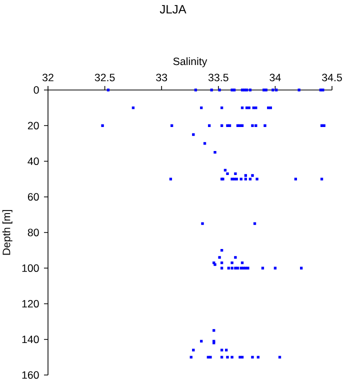  I want to click on y-axis-title: Depth [m], so click(7, 232).